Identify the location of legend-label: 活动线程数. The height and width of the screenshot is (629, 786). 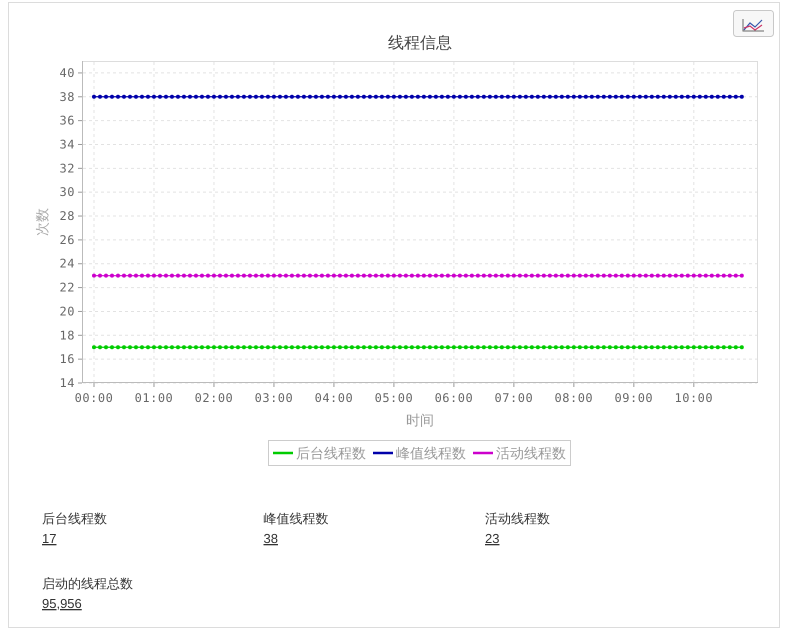
(531, 453).